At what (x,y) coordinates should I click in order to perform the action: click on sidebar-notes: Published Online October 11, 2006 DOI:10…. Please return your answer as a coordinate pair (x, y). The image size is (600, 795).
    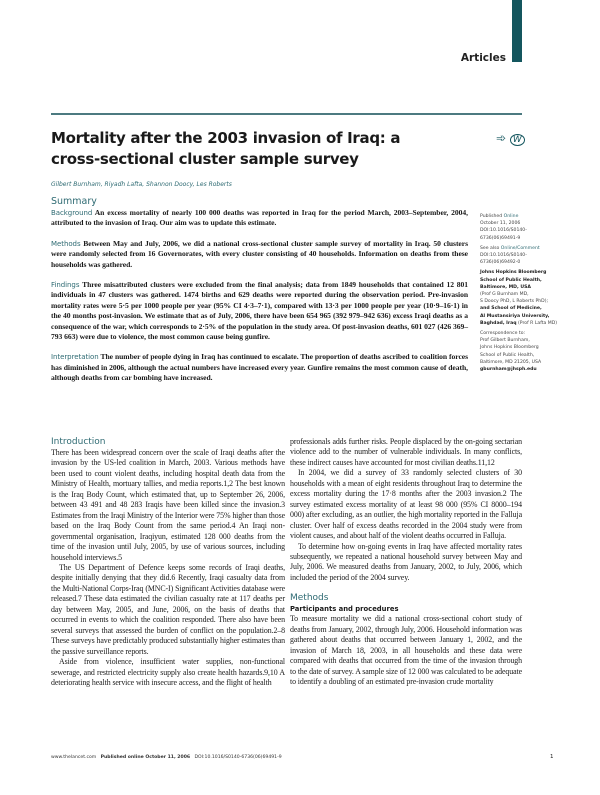
    Looking at the image, I should click on (537, 294).